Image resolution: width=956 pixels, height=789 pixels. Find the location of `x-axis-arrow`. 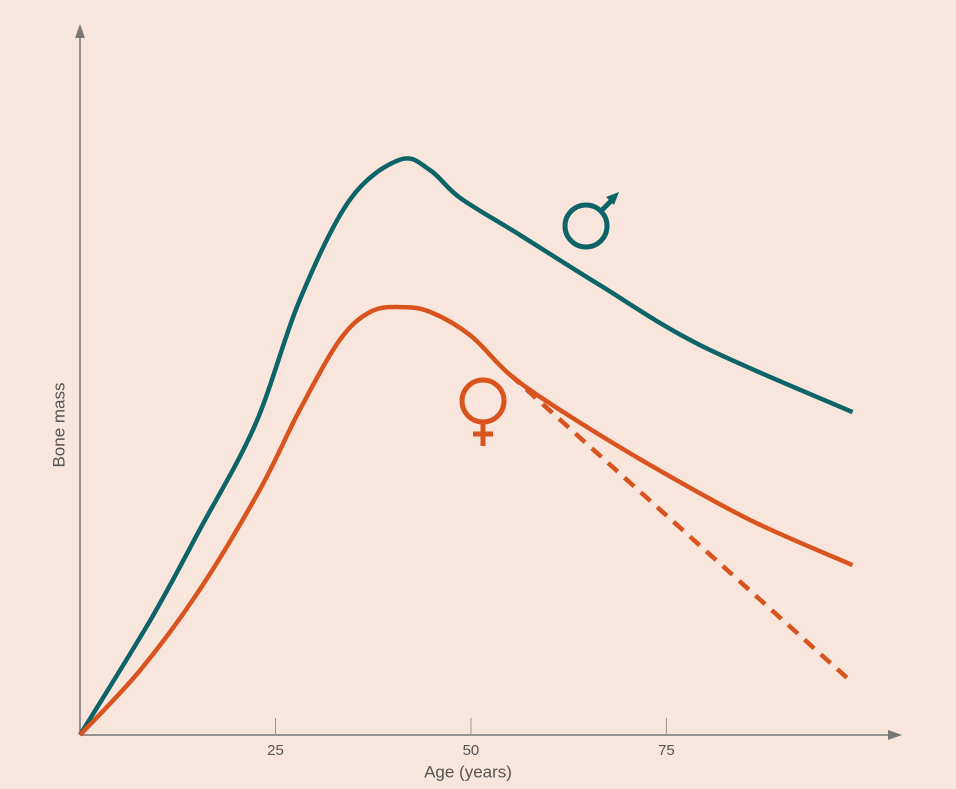

x-axis-arrow is located at coordinates (895, 735).